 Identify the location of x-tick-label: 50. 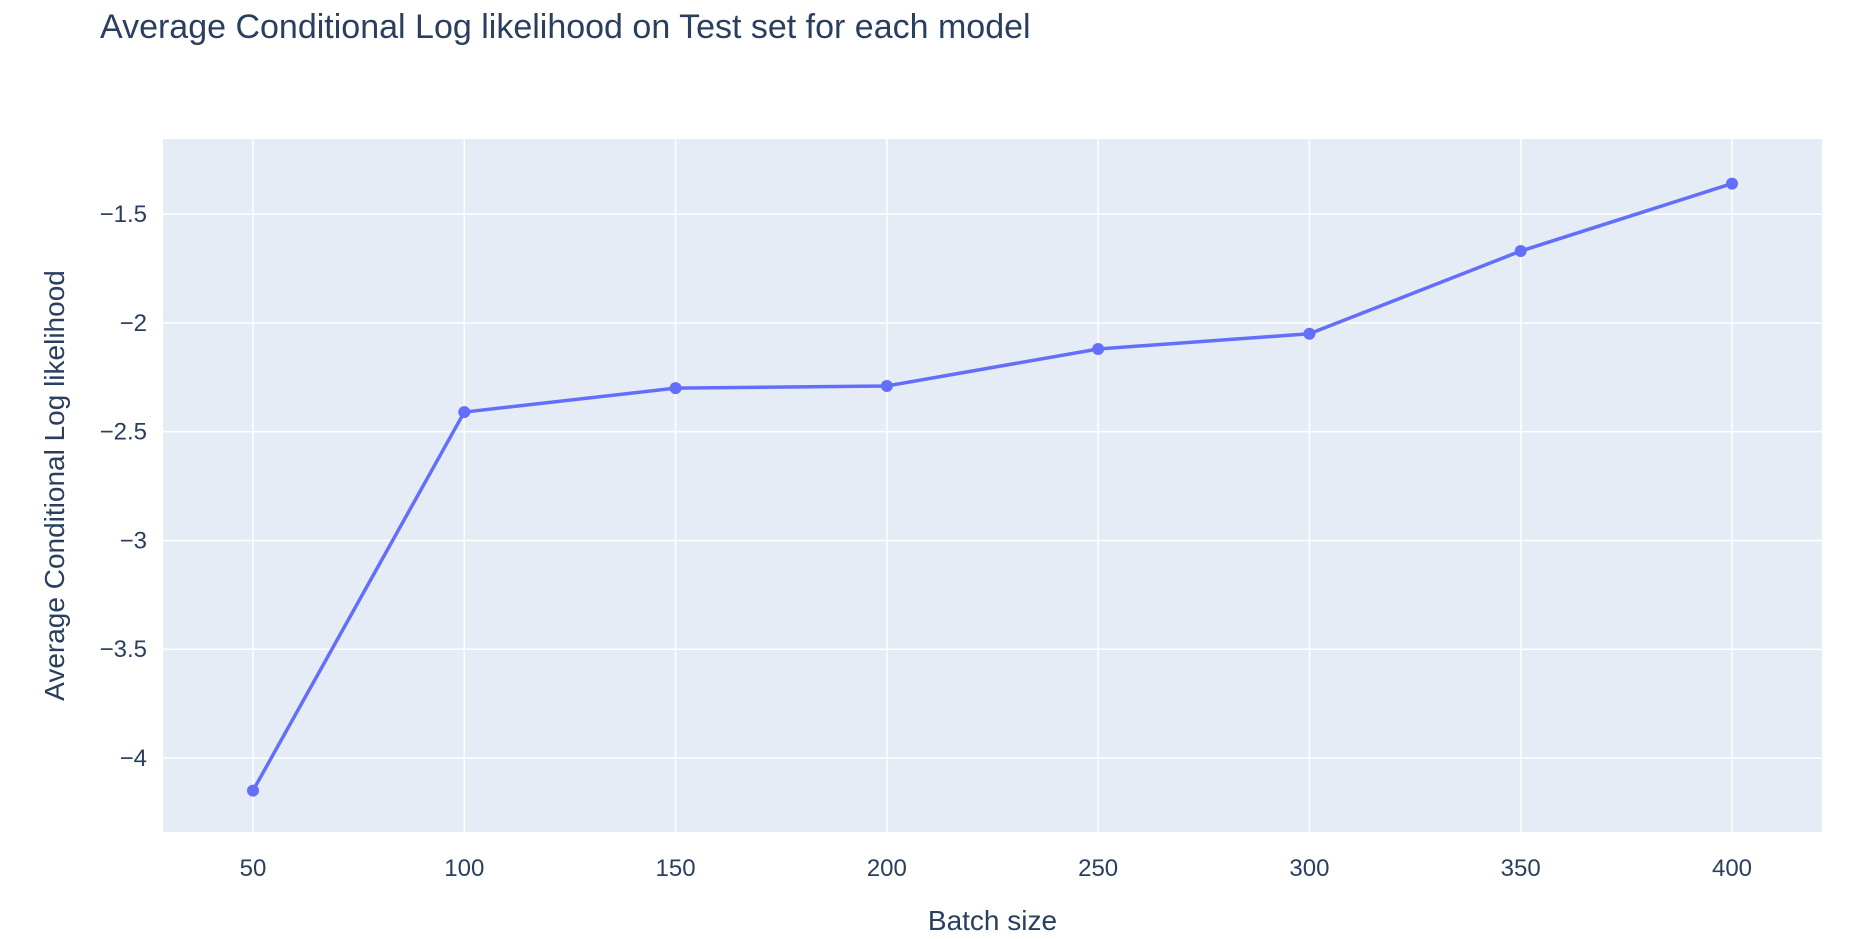
(253, 868).